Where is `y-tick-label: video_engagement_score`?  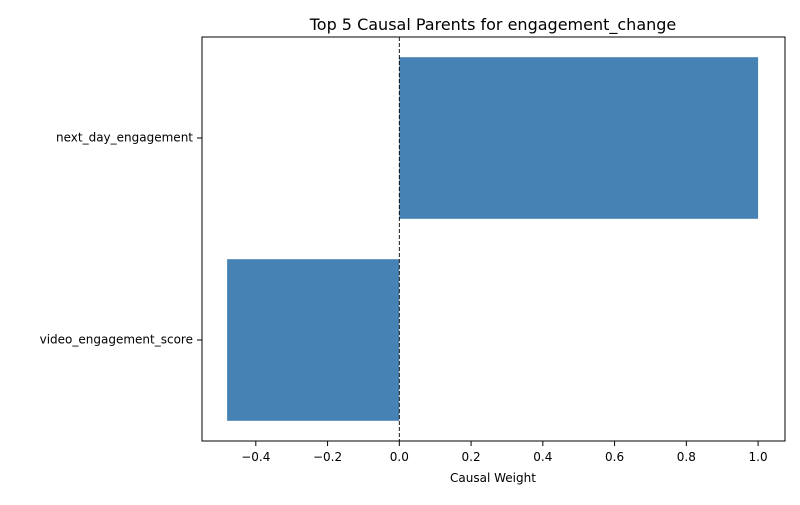 y-tick-label: video_engagement_score is located at coordinates (116, 340).